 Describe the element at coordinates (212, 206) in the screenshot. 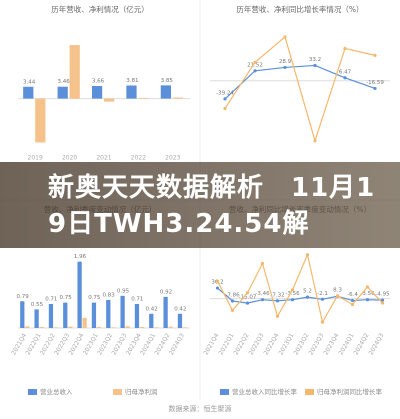

I see `banner-title: 新奥天天数据解析 11月19日TWH3.24.54解` at that location.